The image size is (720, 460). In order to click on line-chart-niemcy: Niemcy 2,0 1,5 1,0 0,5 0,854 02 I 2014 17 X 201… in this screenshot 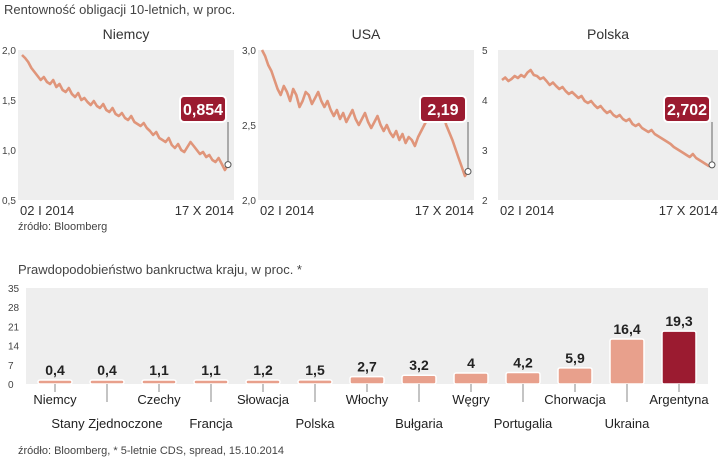, I will do `click(118, 122)`.